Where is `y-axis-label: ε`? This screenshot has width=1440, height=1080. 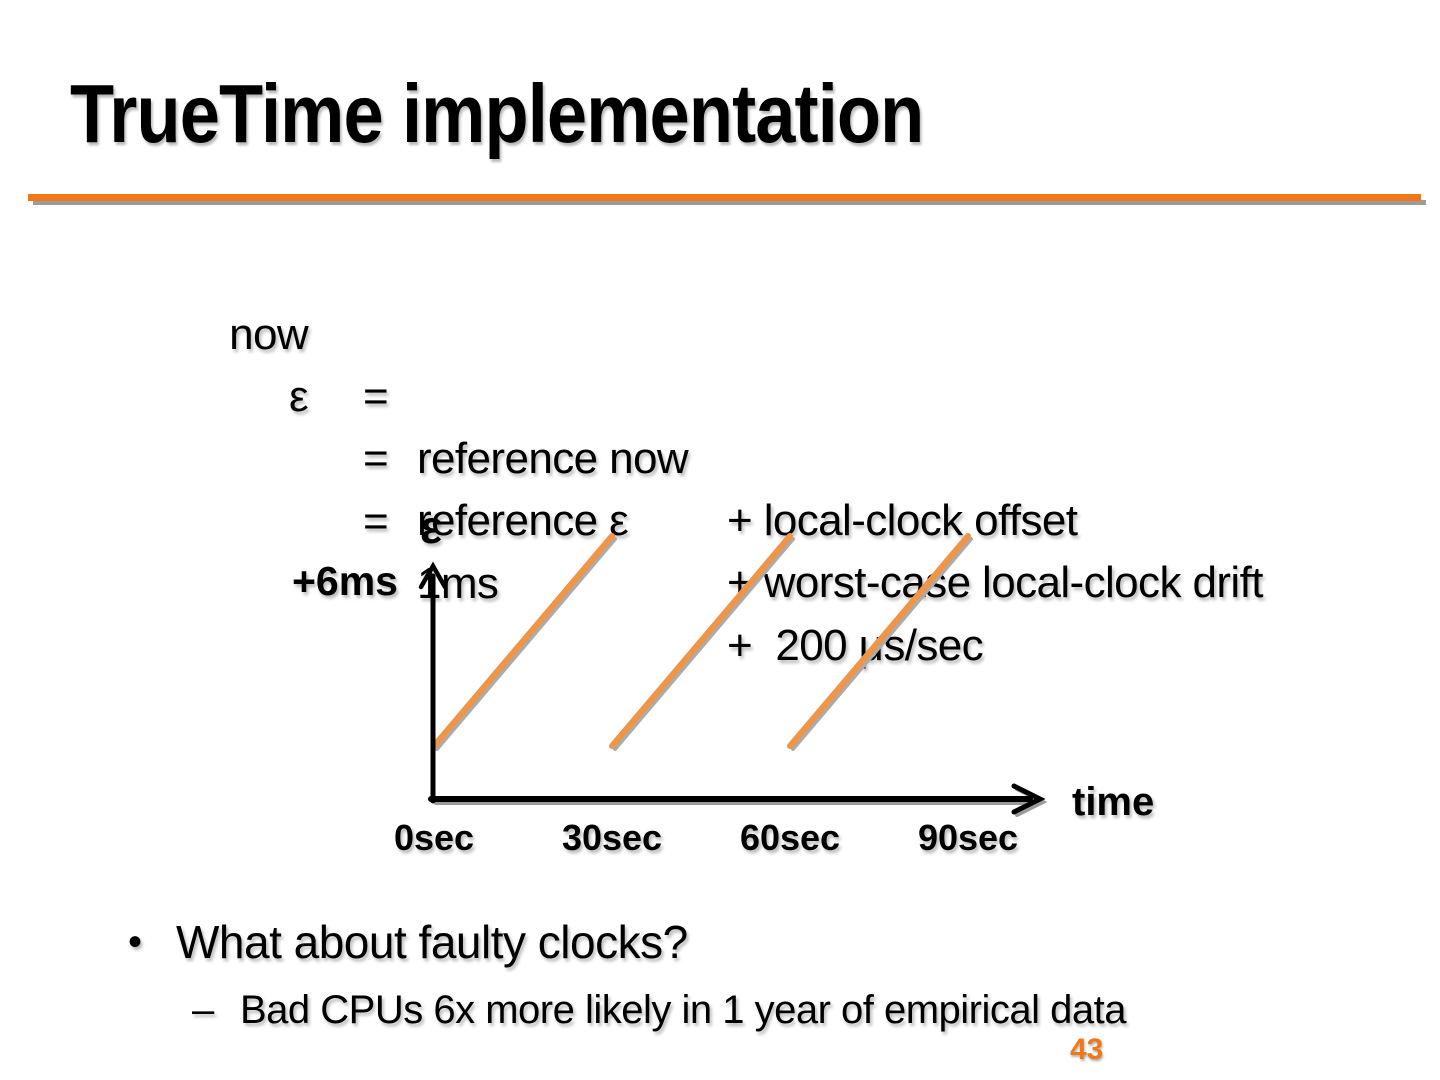
y-axis-label: ε is located at coordinates (431, 527).